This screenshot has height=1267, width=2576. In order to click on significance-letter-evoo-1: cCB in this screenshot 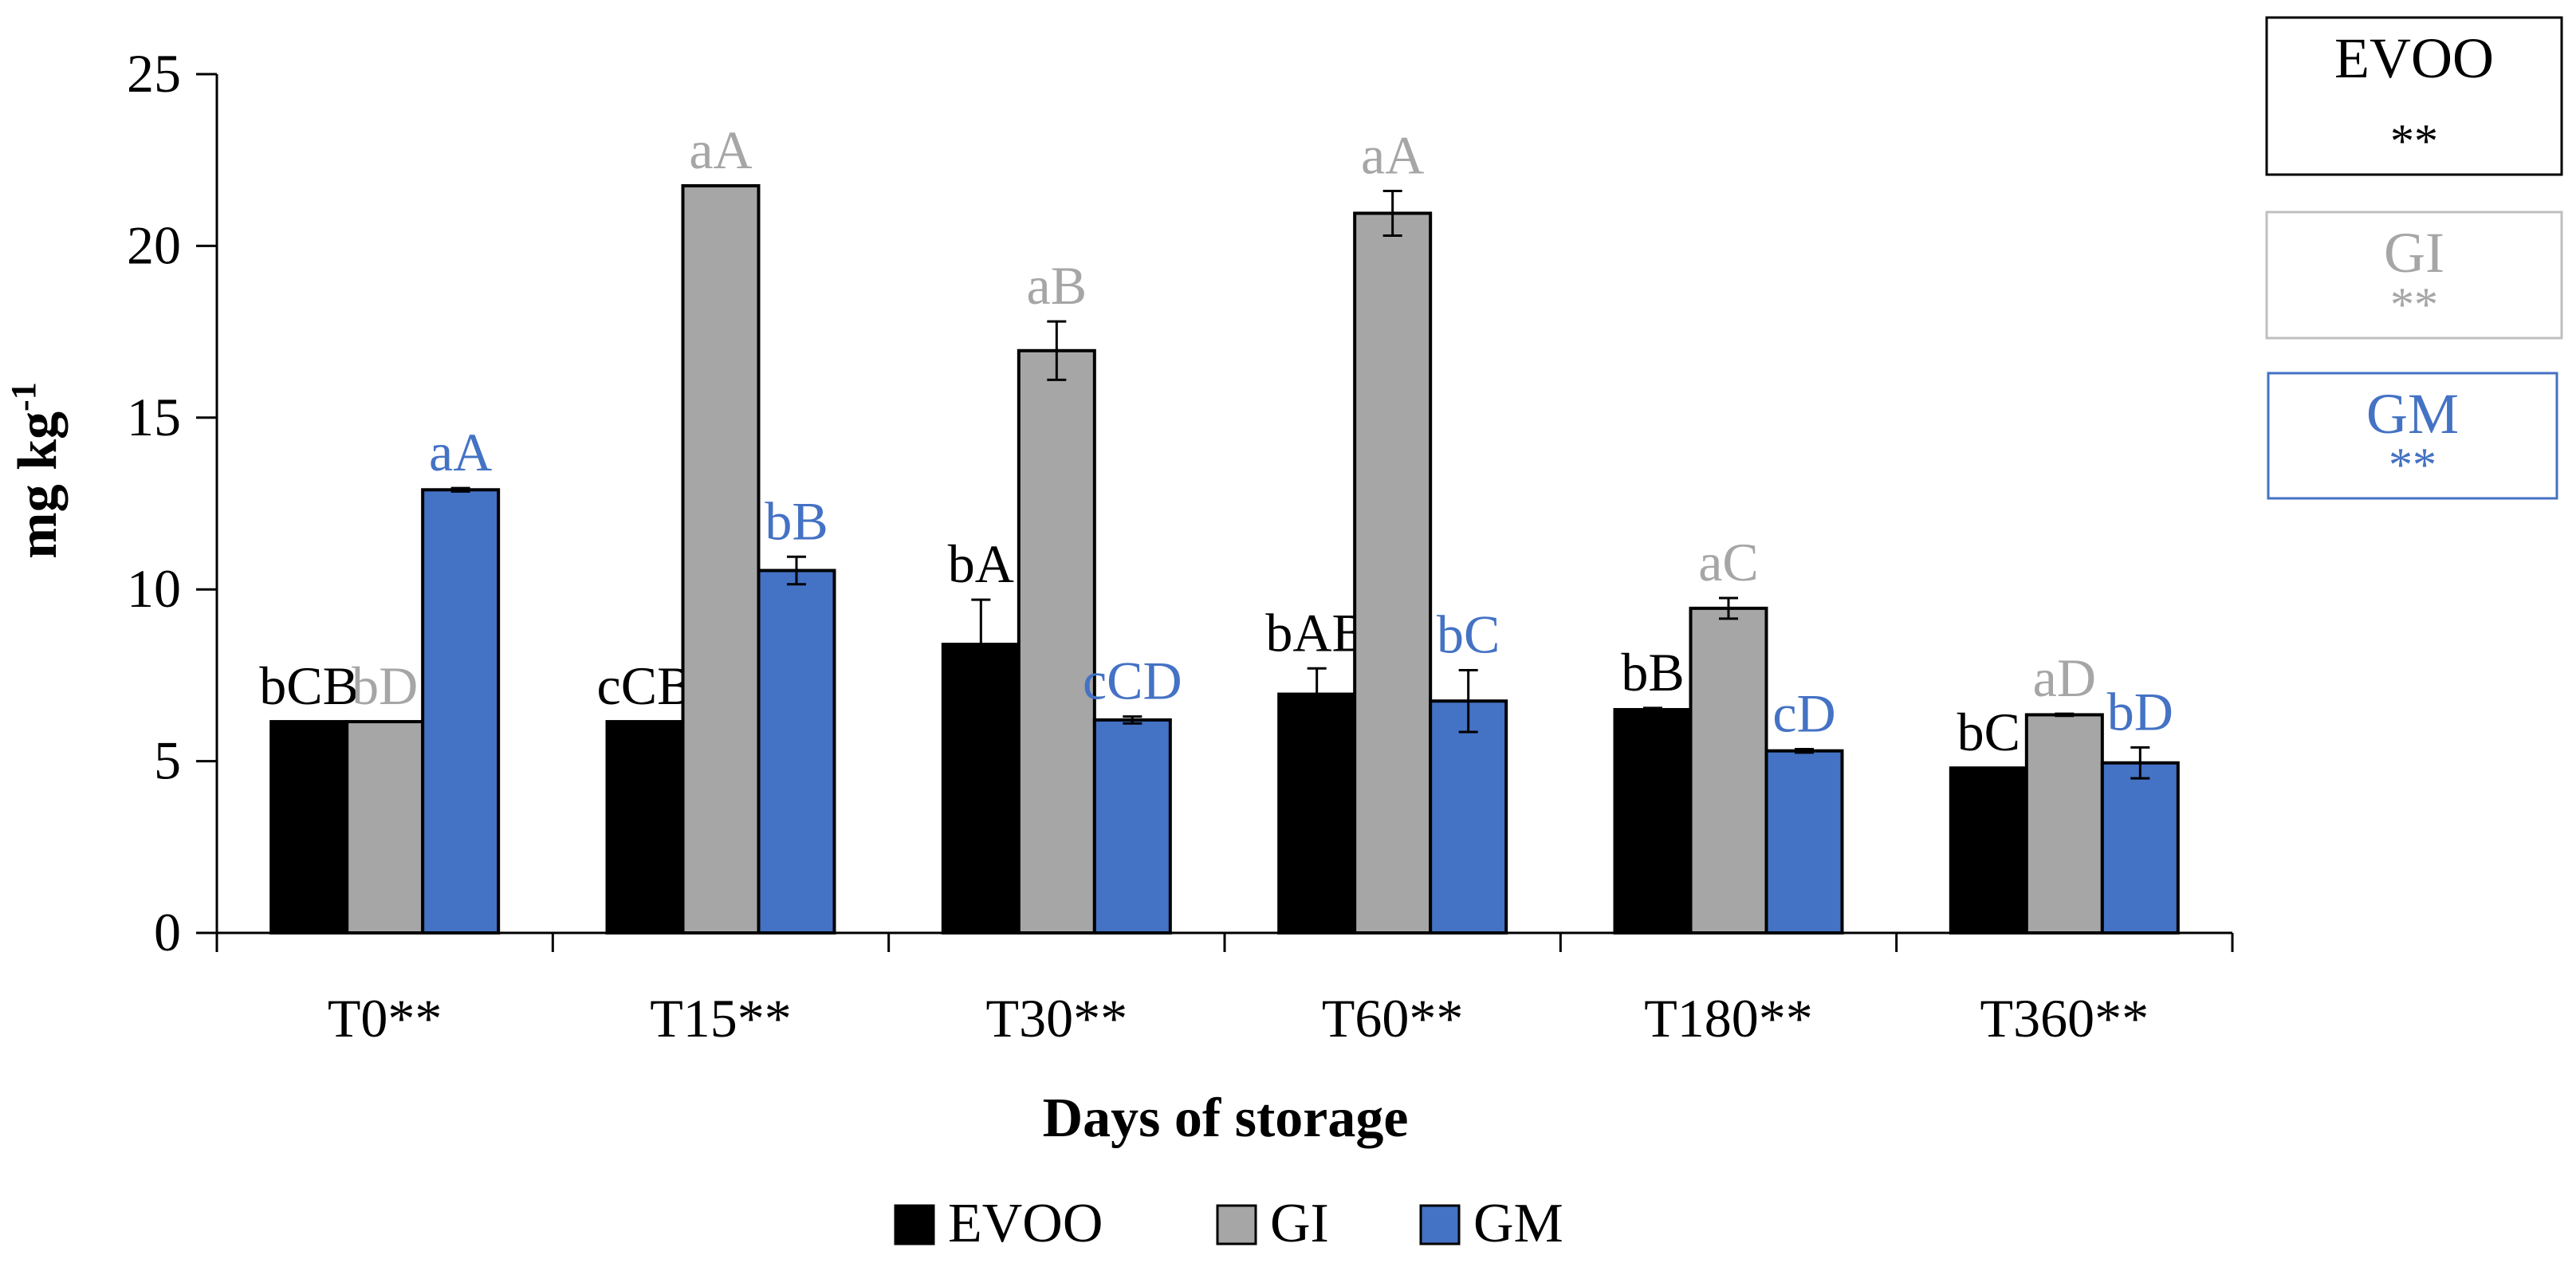, I will do `click(646, 685)`.